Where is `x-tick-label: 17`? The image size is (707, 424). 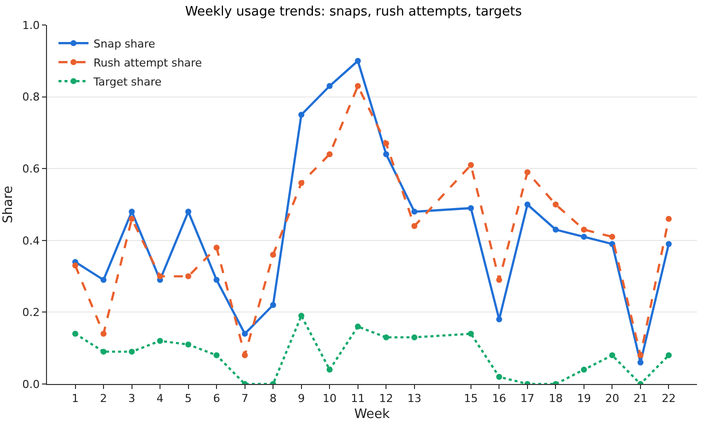
x-tick-label: 17 is located at coordinates (527, 399).